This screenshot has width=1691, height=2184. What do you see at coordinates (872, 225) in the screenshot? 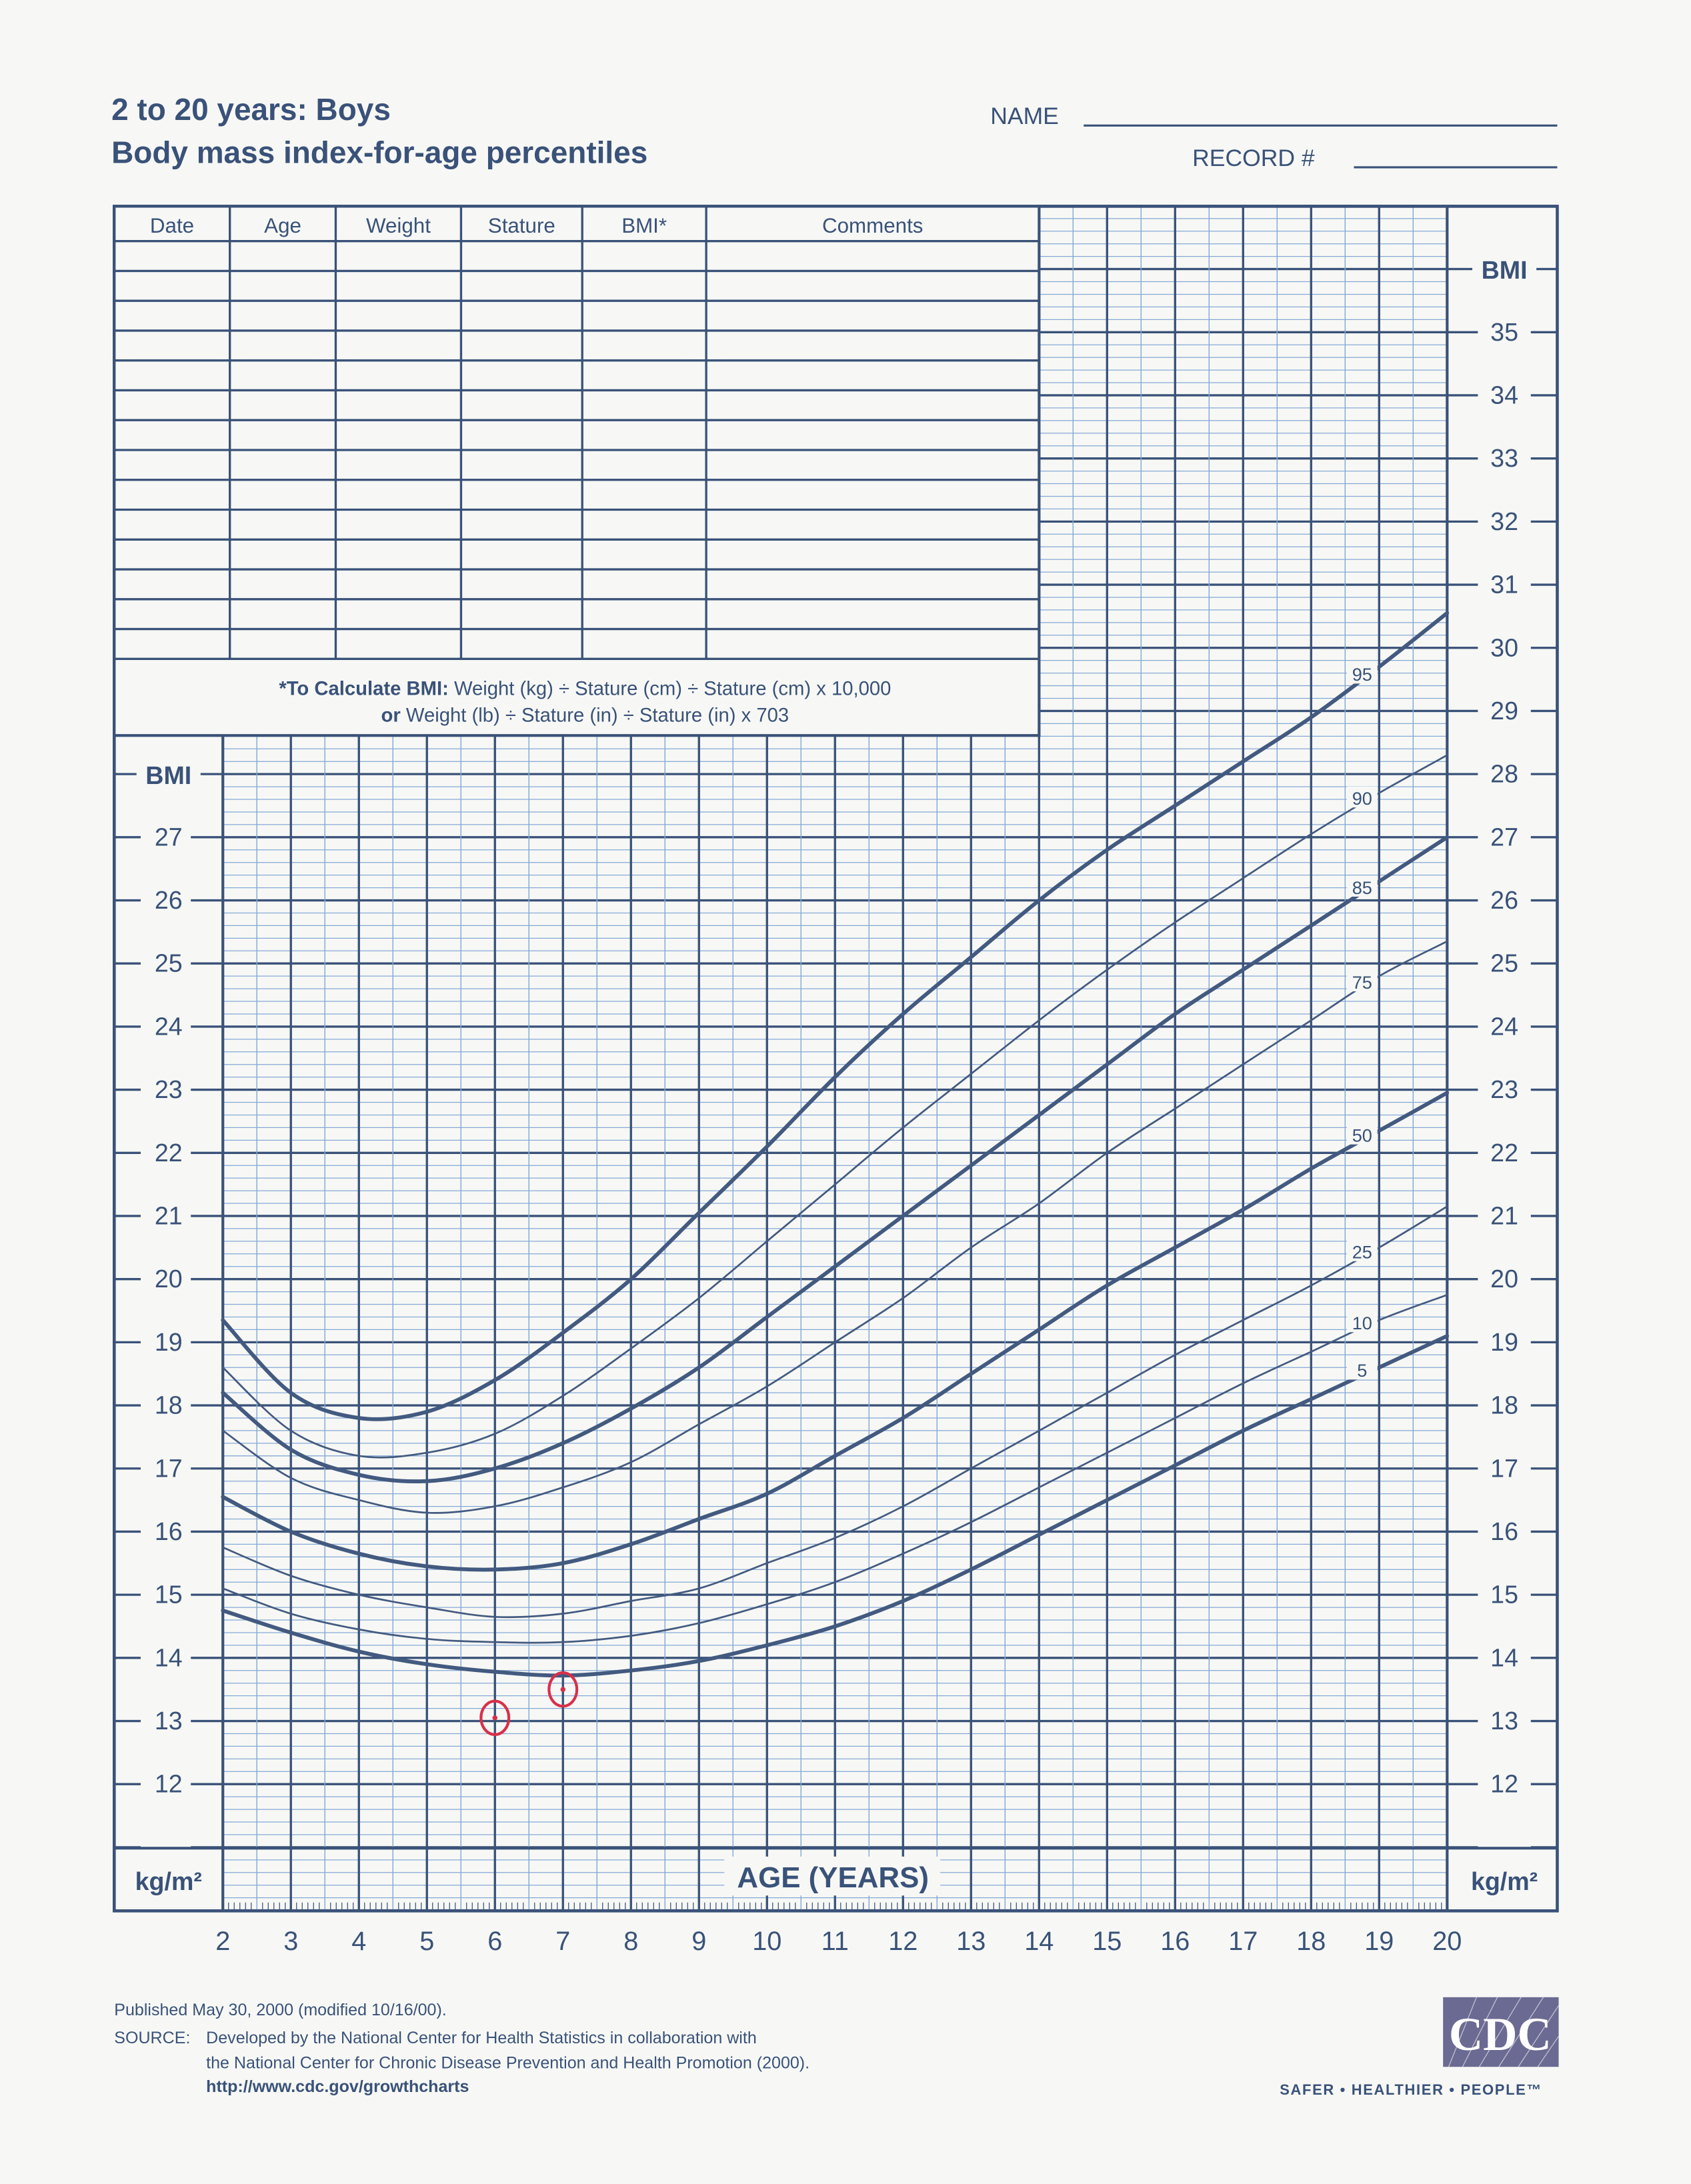
I see `table-header-comments: Comments` at bounding box center [872, 225].